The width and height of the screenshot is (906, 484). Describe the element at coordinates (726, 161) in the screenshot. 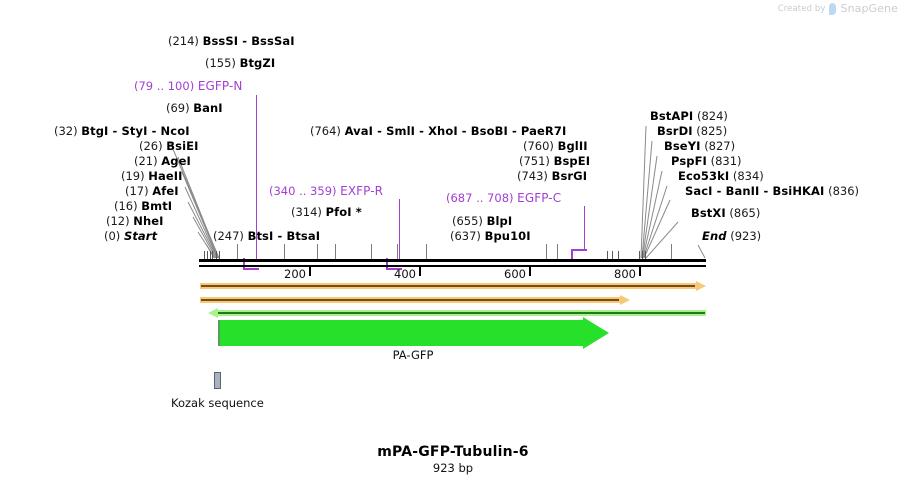

I see `label-position: (831)` at that location.